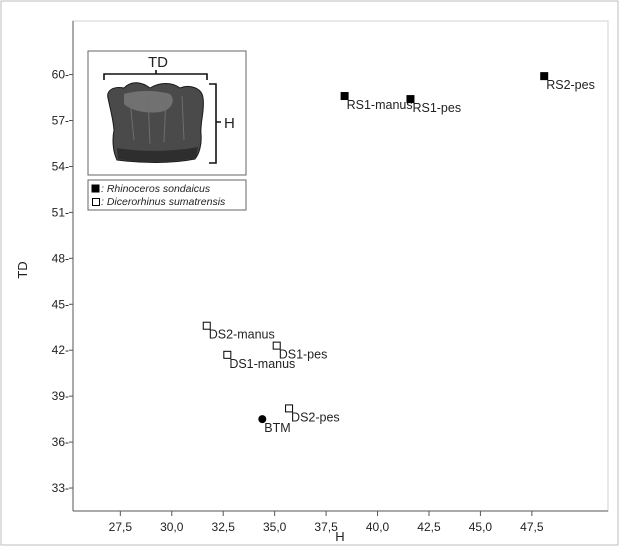 This screenshot has width=620, height=547. What do you see at coordinates (544, 76) in the screenshot?
I see `point-rs2-pes` at bounding box center [544, 76].